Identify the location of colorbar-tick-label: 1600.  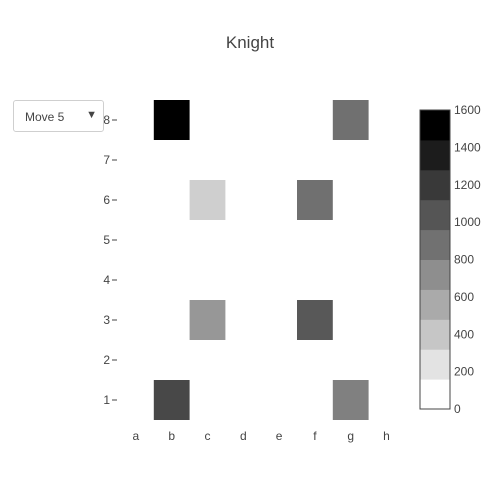
(467, 110).